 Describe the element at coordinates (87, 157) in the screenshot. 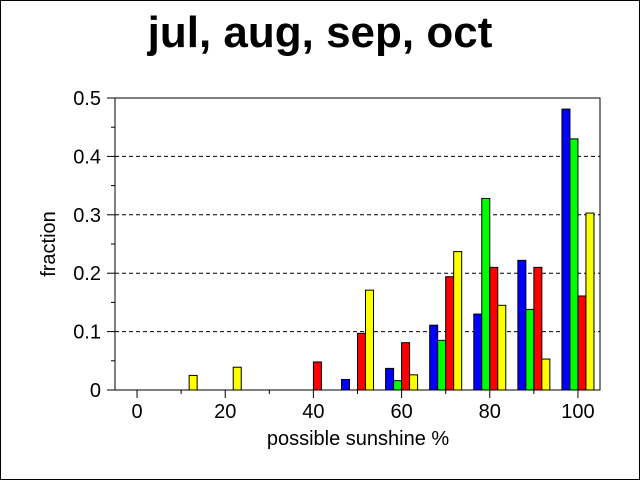

I see `y-tick-label: 0.4` at that location.